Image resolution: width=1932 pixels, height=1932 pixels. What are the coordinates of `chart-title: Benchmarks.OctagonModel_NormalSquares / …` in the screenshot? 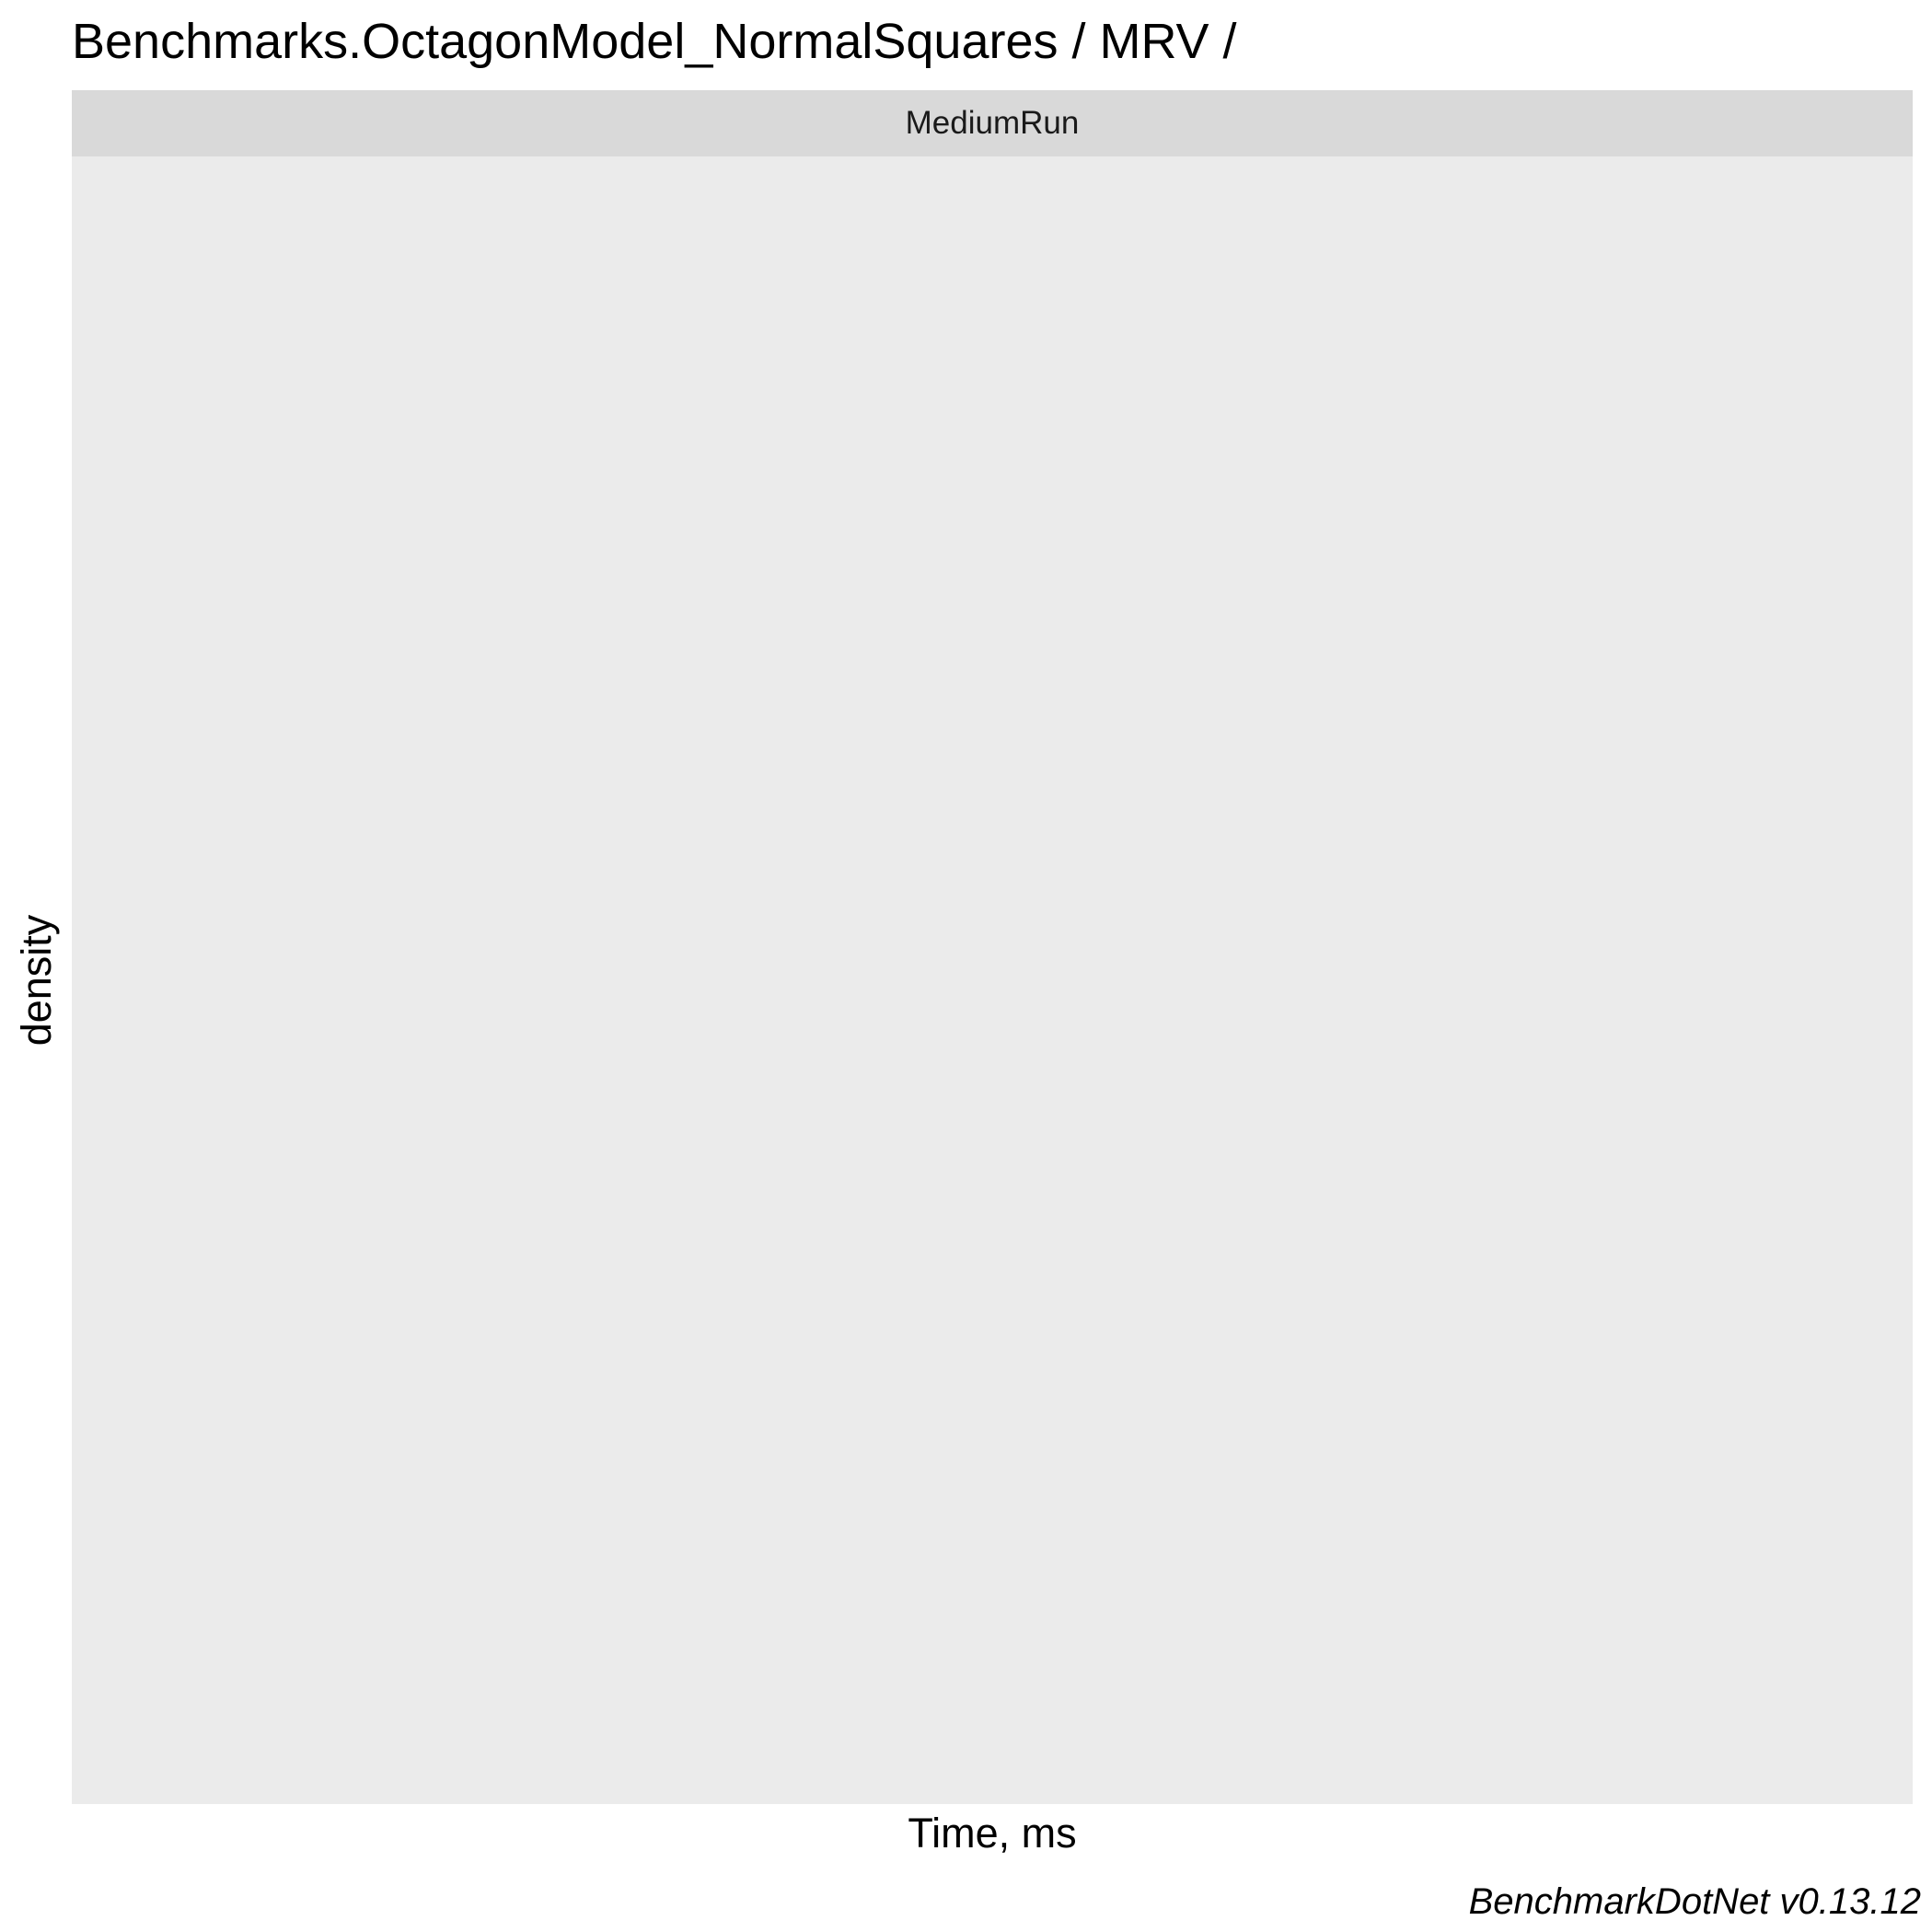 It's located at (654, 42).